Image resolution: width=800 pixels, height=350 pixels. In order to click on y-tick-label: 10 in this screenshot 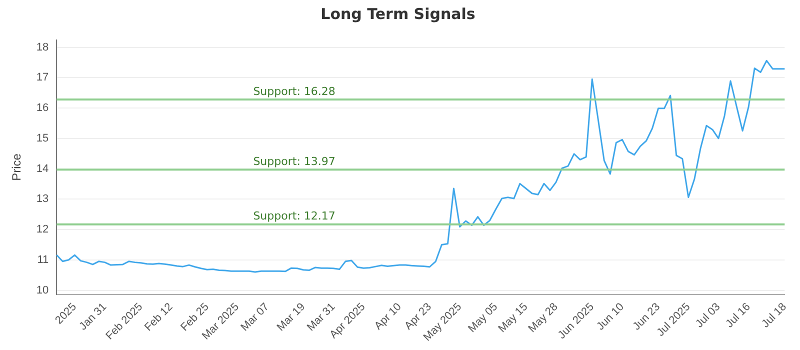, I will do `click(42, 290)`.